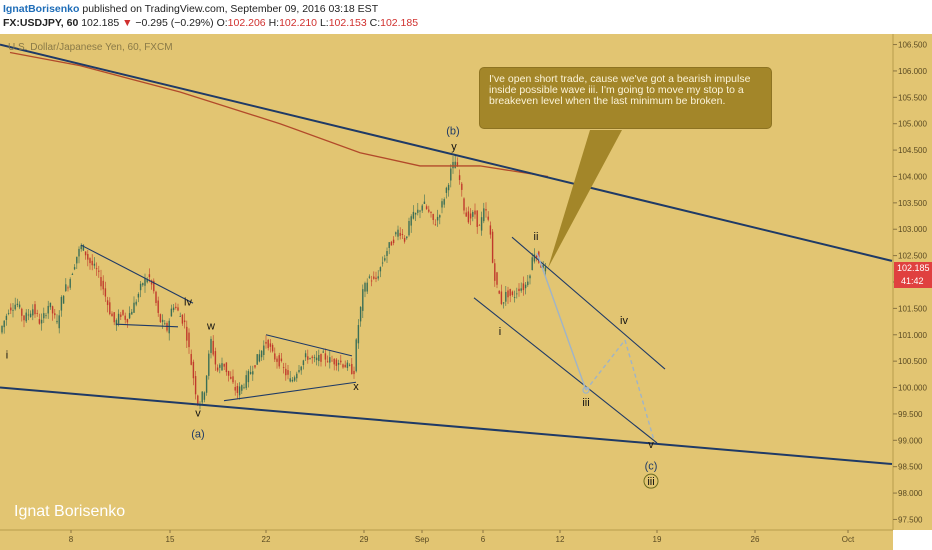 The width and height of the screenshot is (932, 550). What do you see at coordinates (912, 71) in the screenshot?
I see `y-tick-label: 106.000` at bounding box center [912, 71].